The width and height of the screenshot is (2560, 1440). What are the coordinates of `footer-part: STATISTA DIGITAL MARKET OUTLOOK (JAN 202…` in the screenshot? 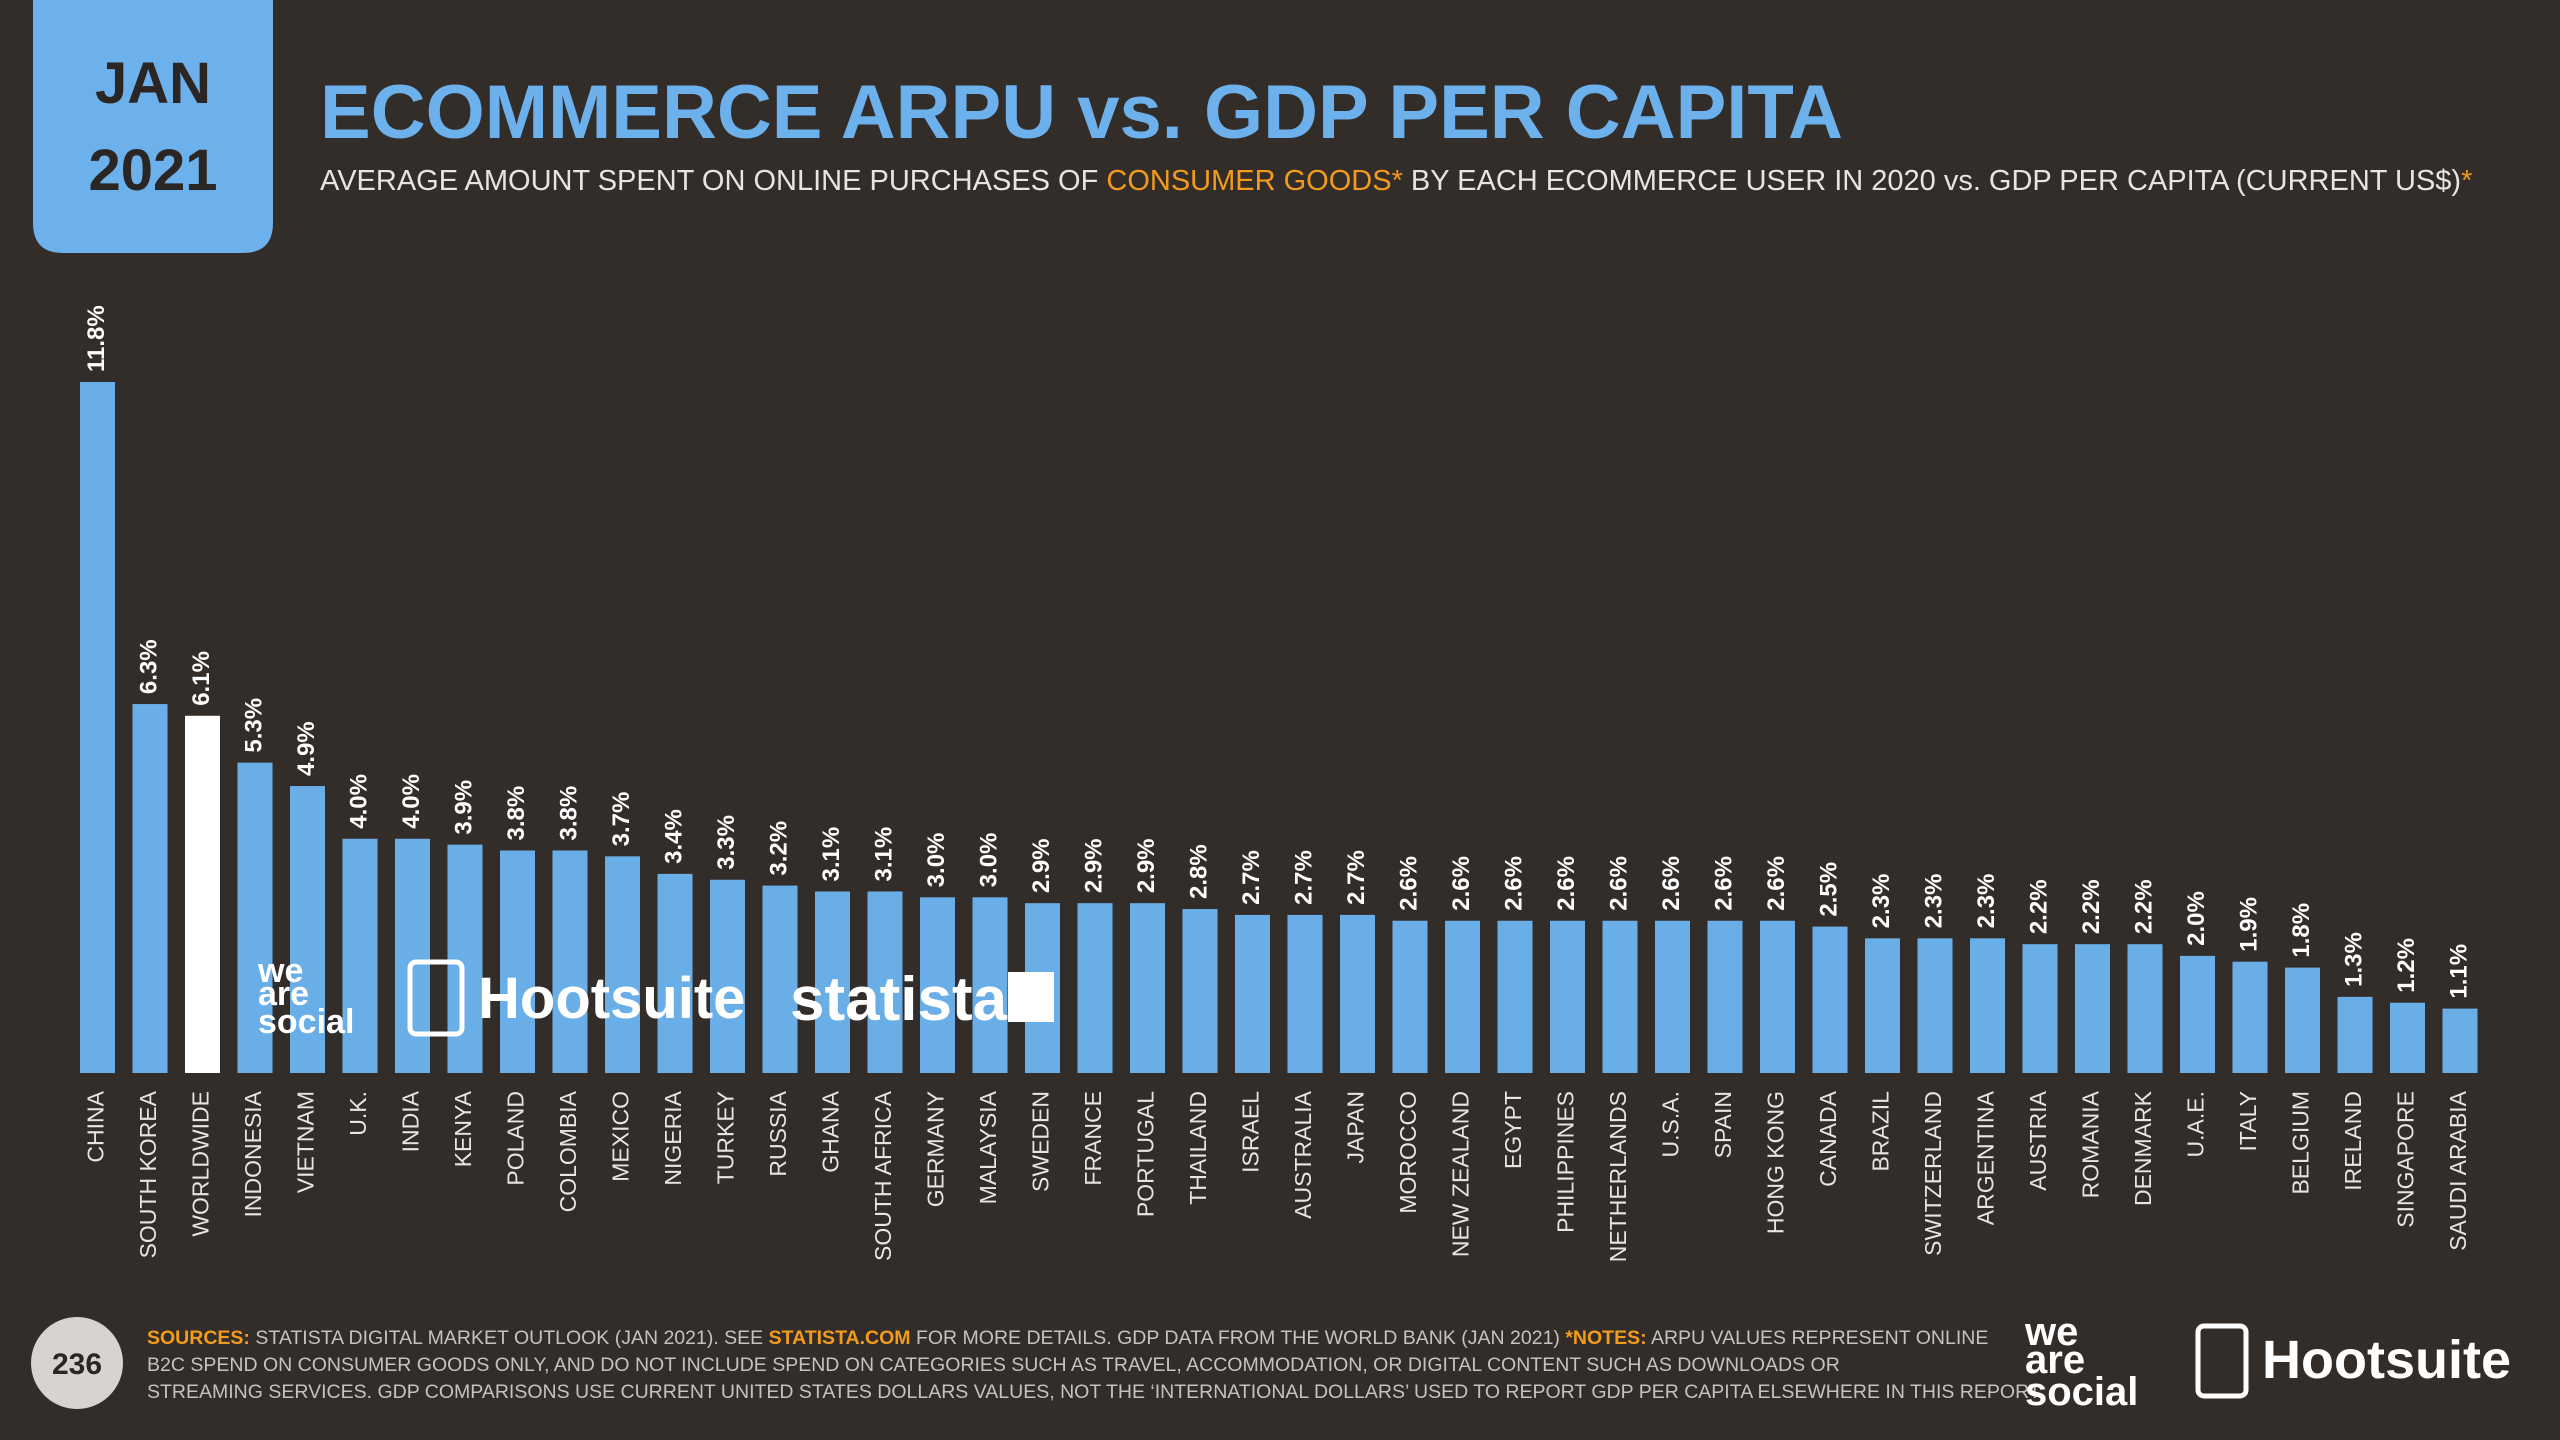 It's located at (509, 1338).